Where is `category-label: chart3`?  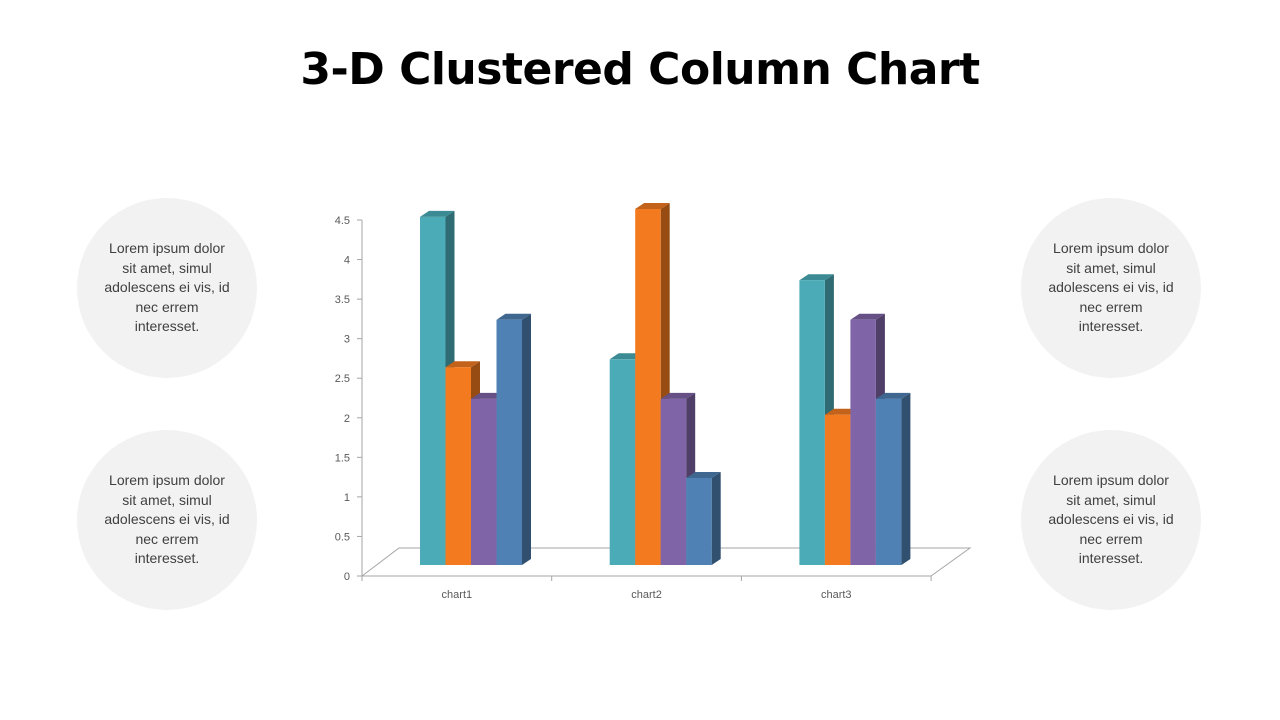
category-label: chart3 is located at coordinates (836, 595).